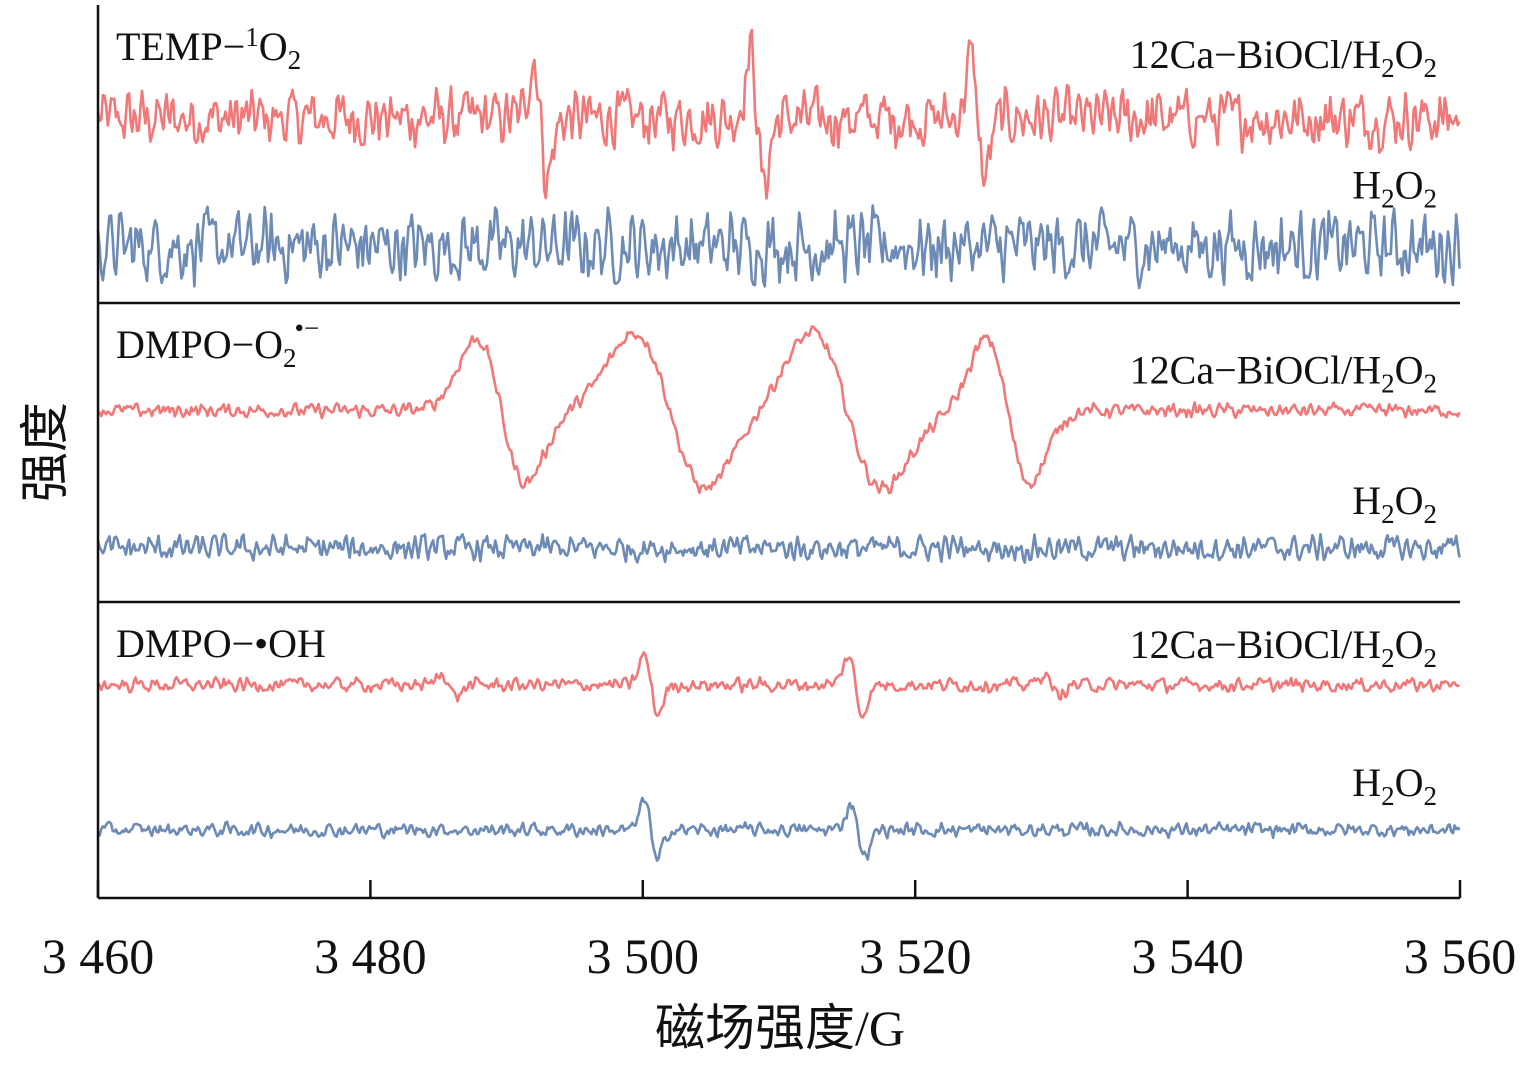  I want to click on panel-label-0: TEMP−1O2, so click(208, 48).